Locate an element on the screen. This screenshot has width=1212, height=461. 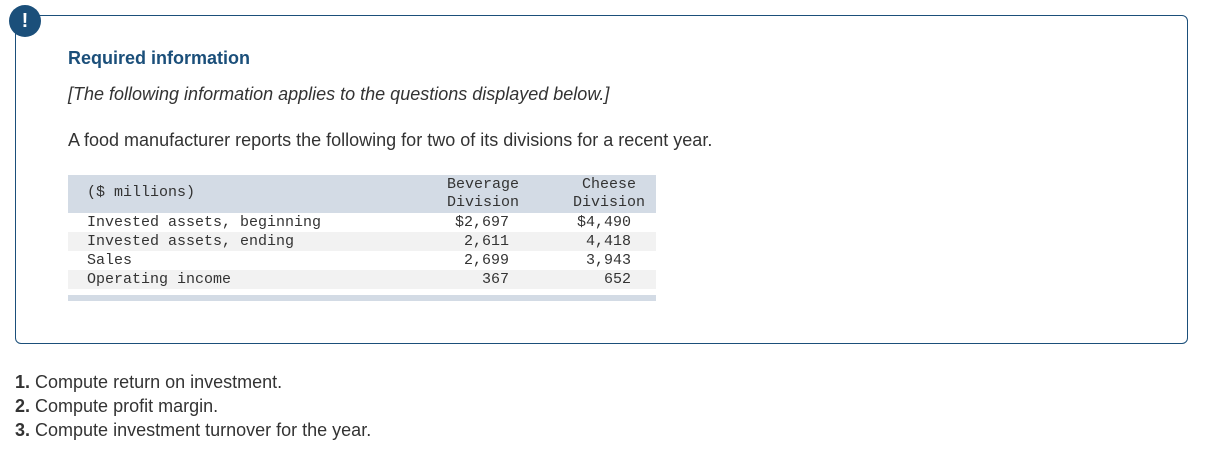
beverage-value: 2,611 is located at coordinates (486, 241).